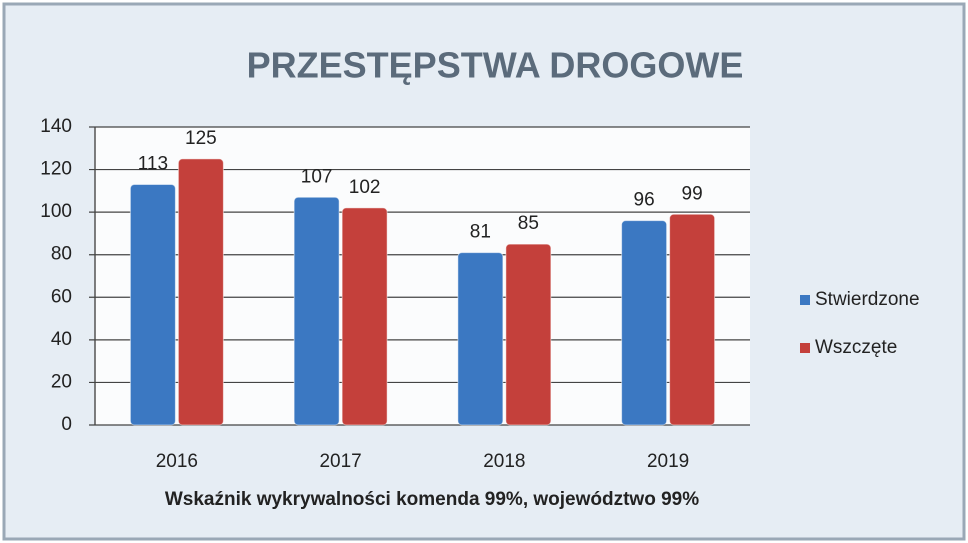 This screenshot has height=543, width=968. I want to click on y-tick-label: 100, so click(56, 211).